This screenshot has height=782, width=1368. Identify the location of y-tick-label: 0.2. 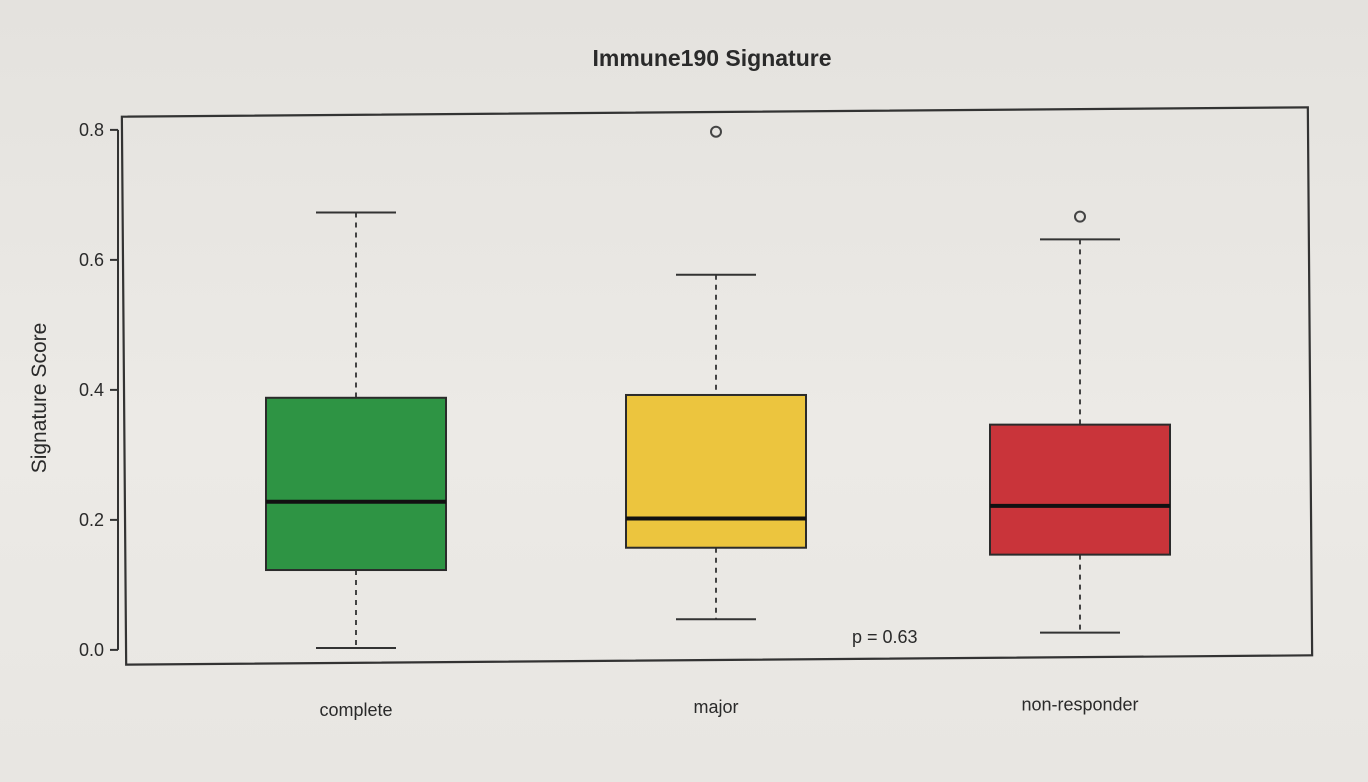
(91, 520).